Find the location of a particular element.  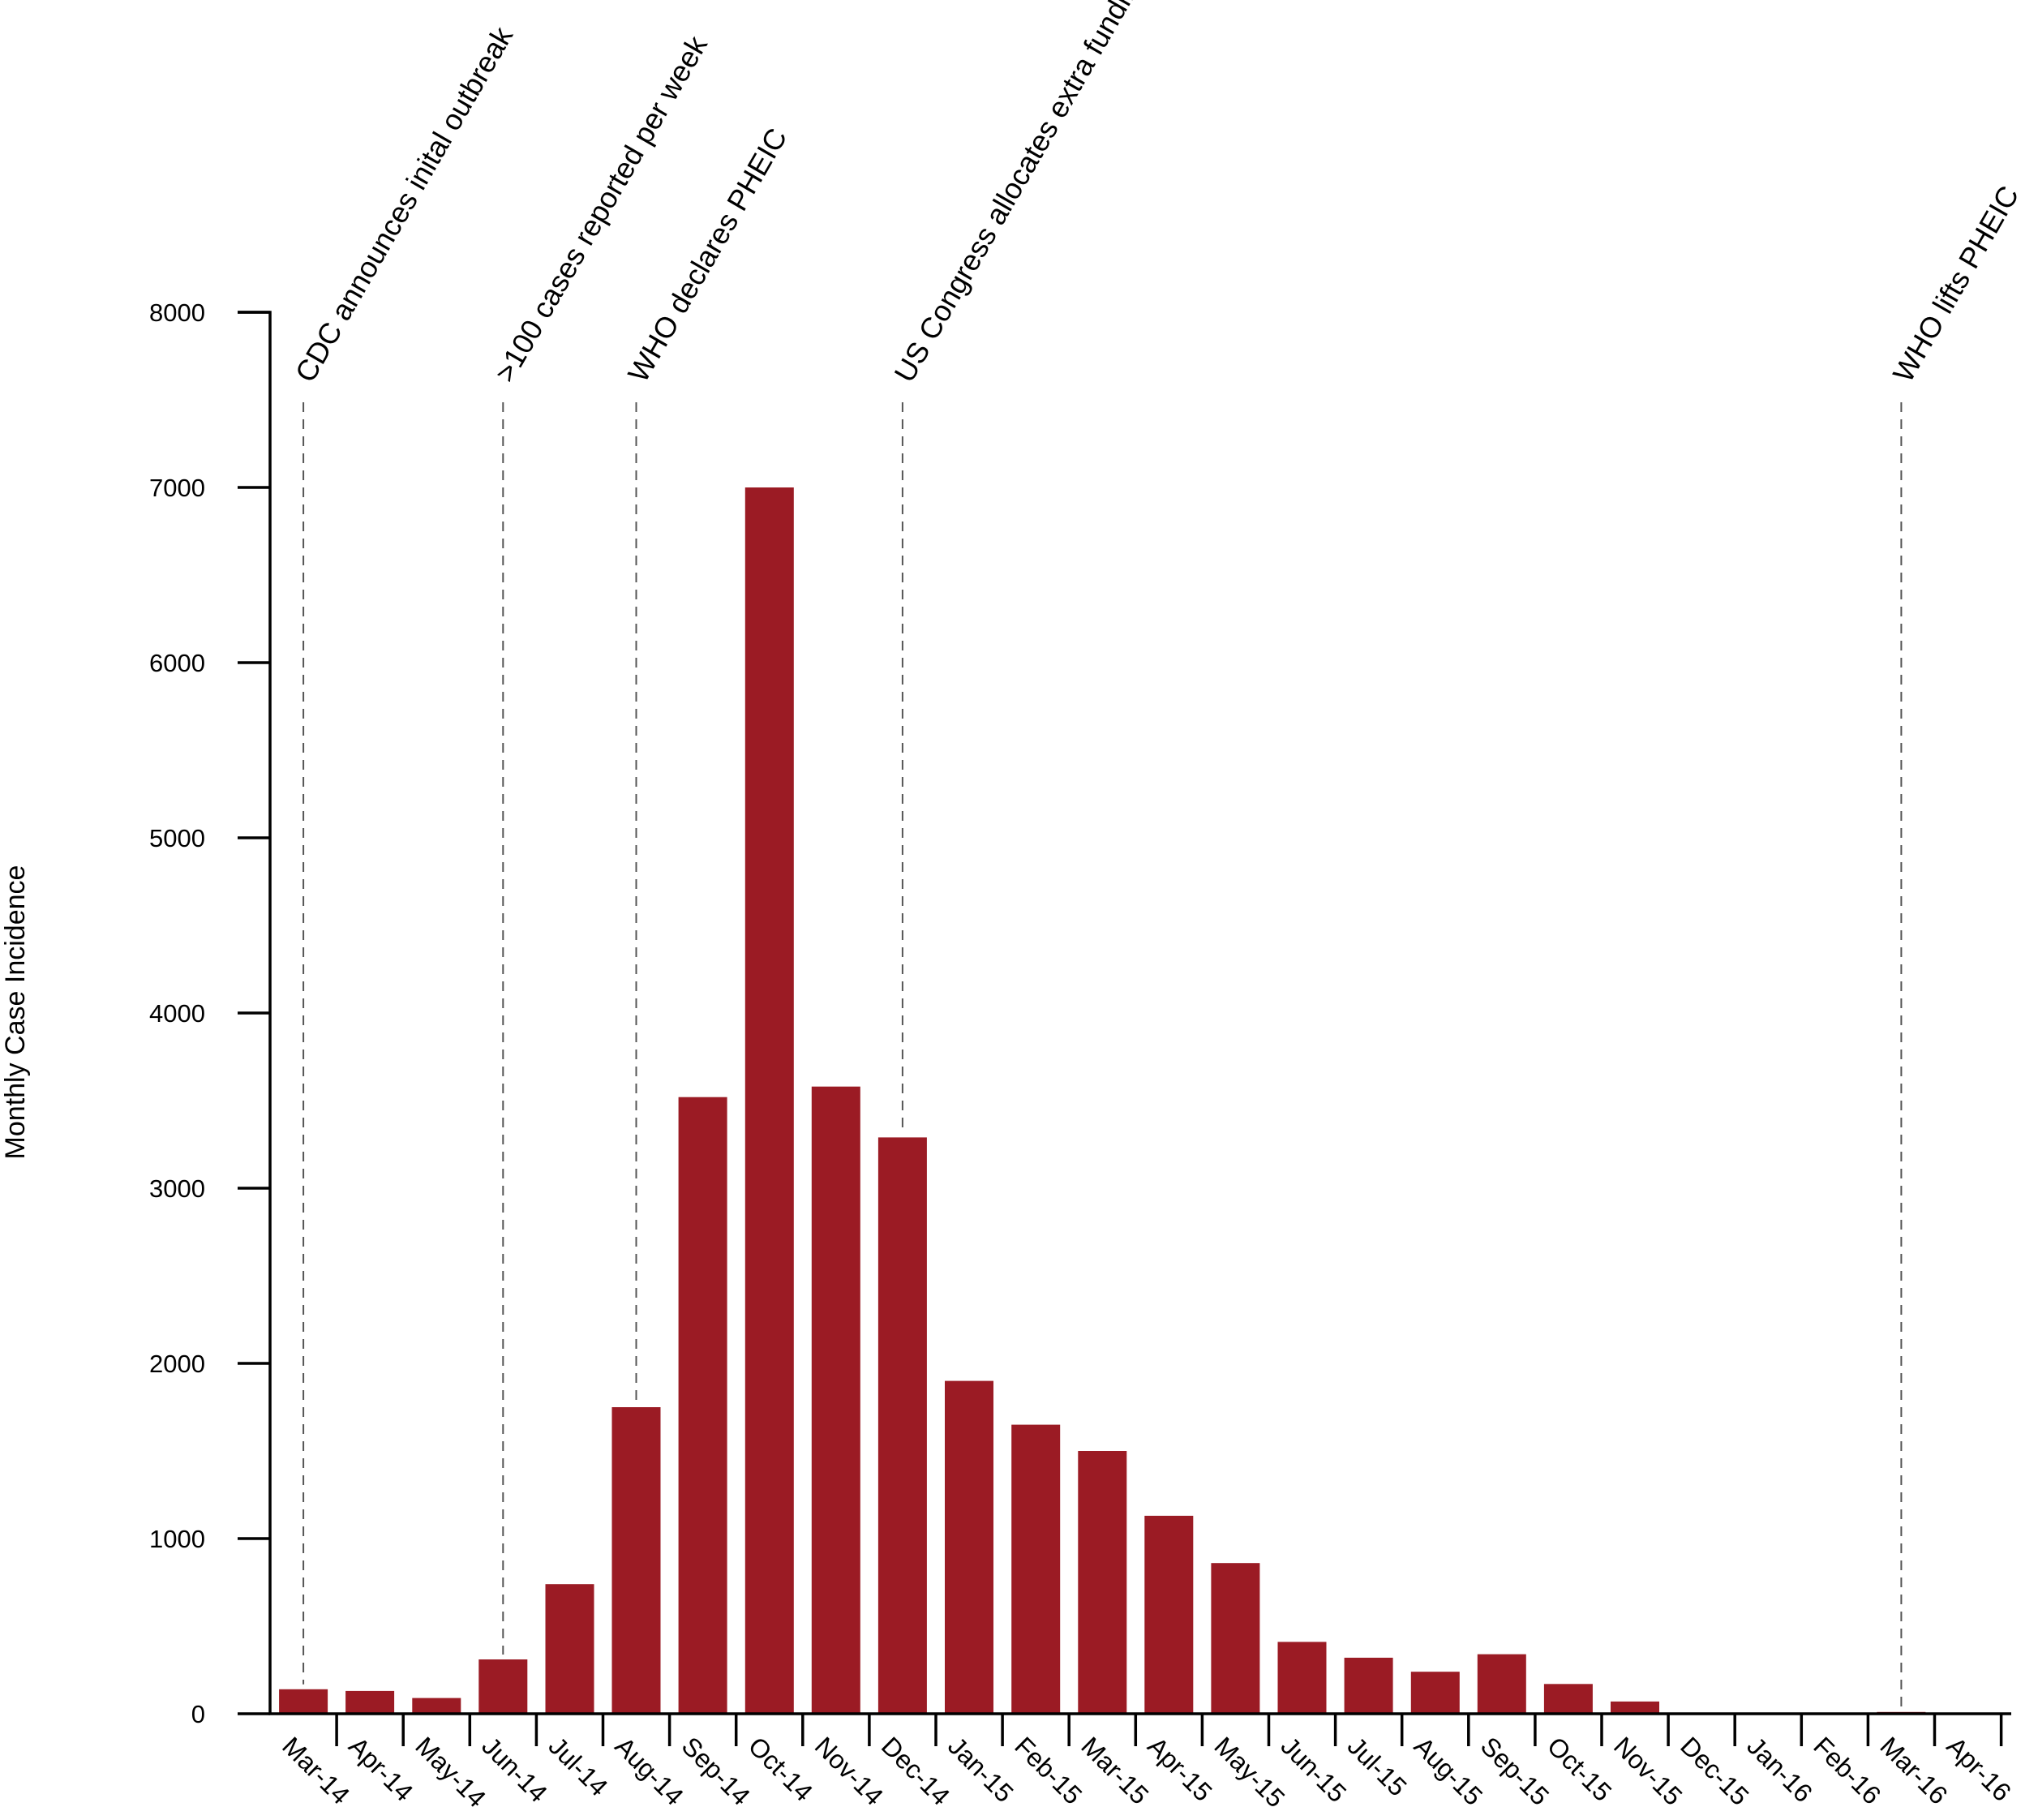

annotation-label: WHO lifts PHEIC is located at coordinates (1956, 284).